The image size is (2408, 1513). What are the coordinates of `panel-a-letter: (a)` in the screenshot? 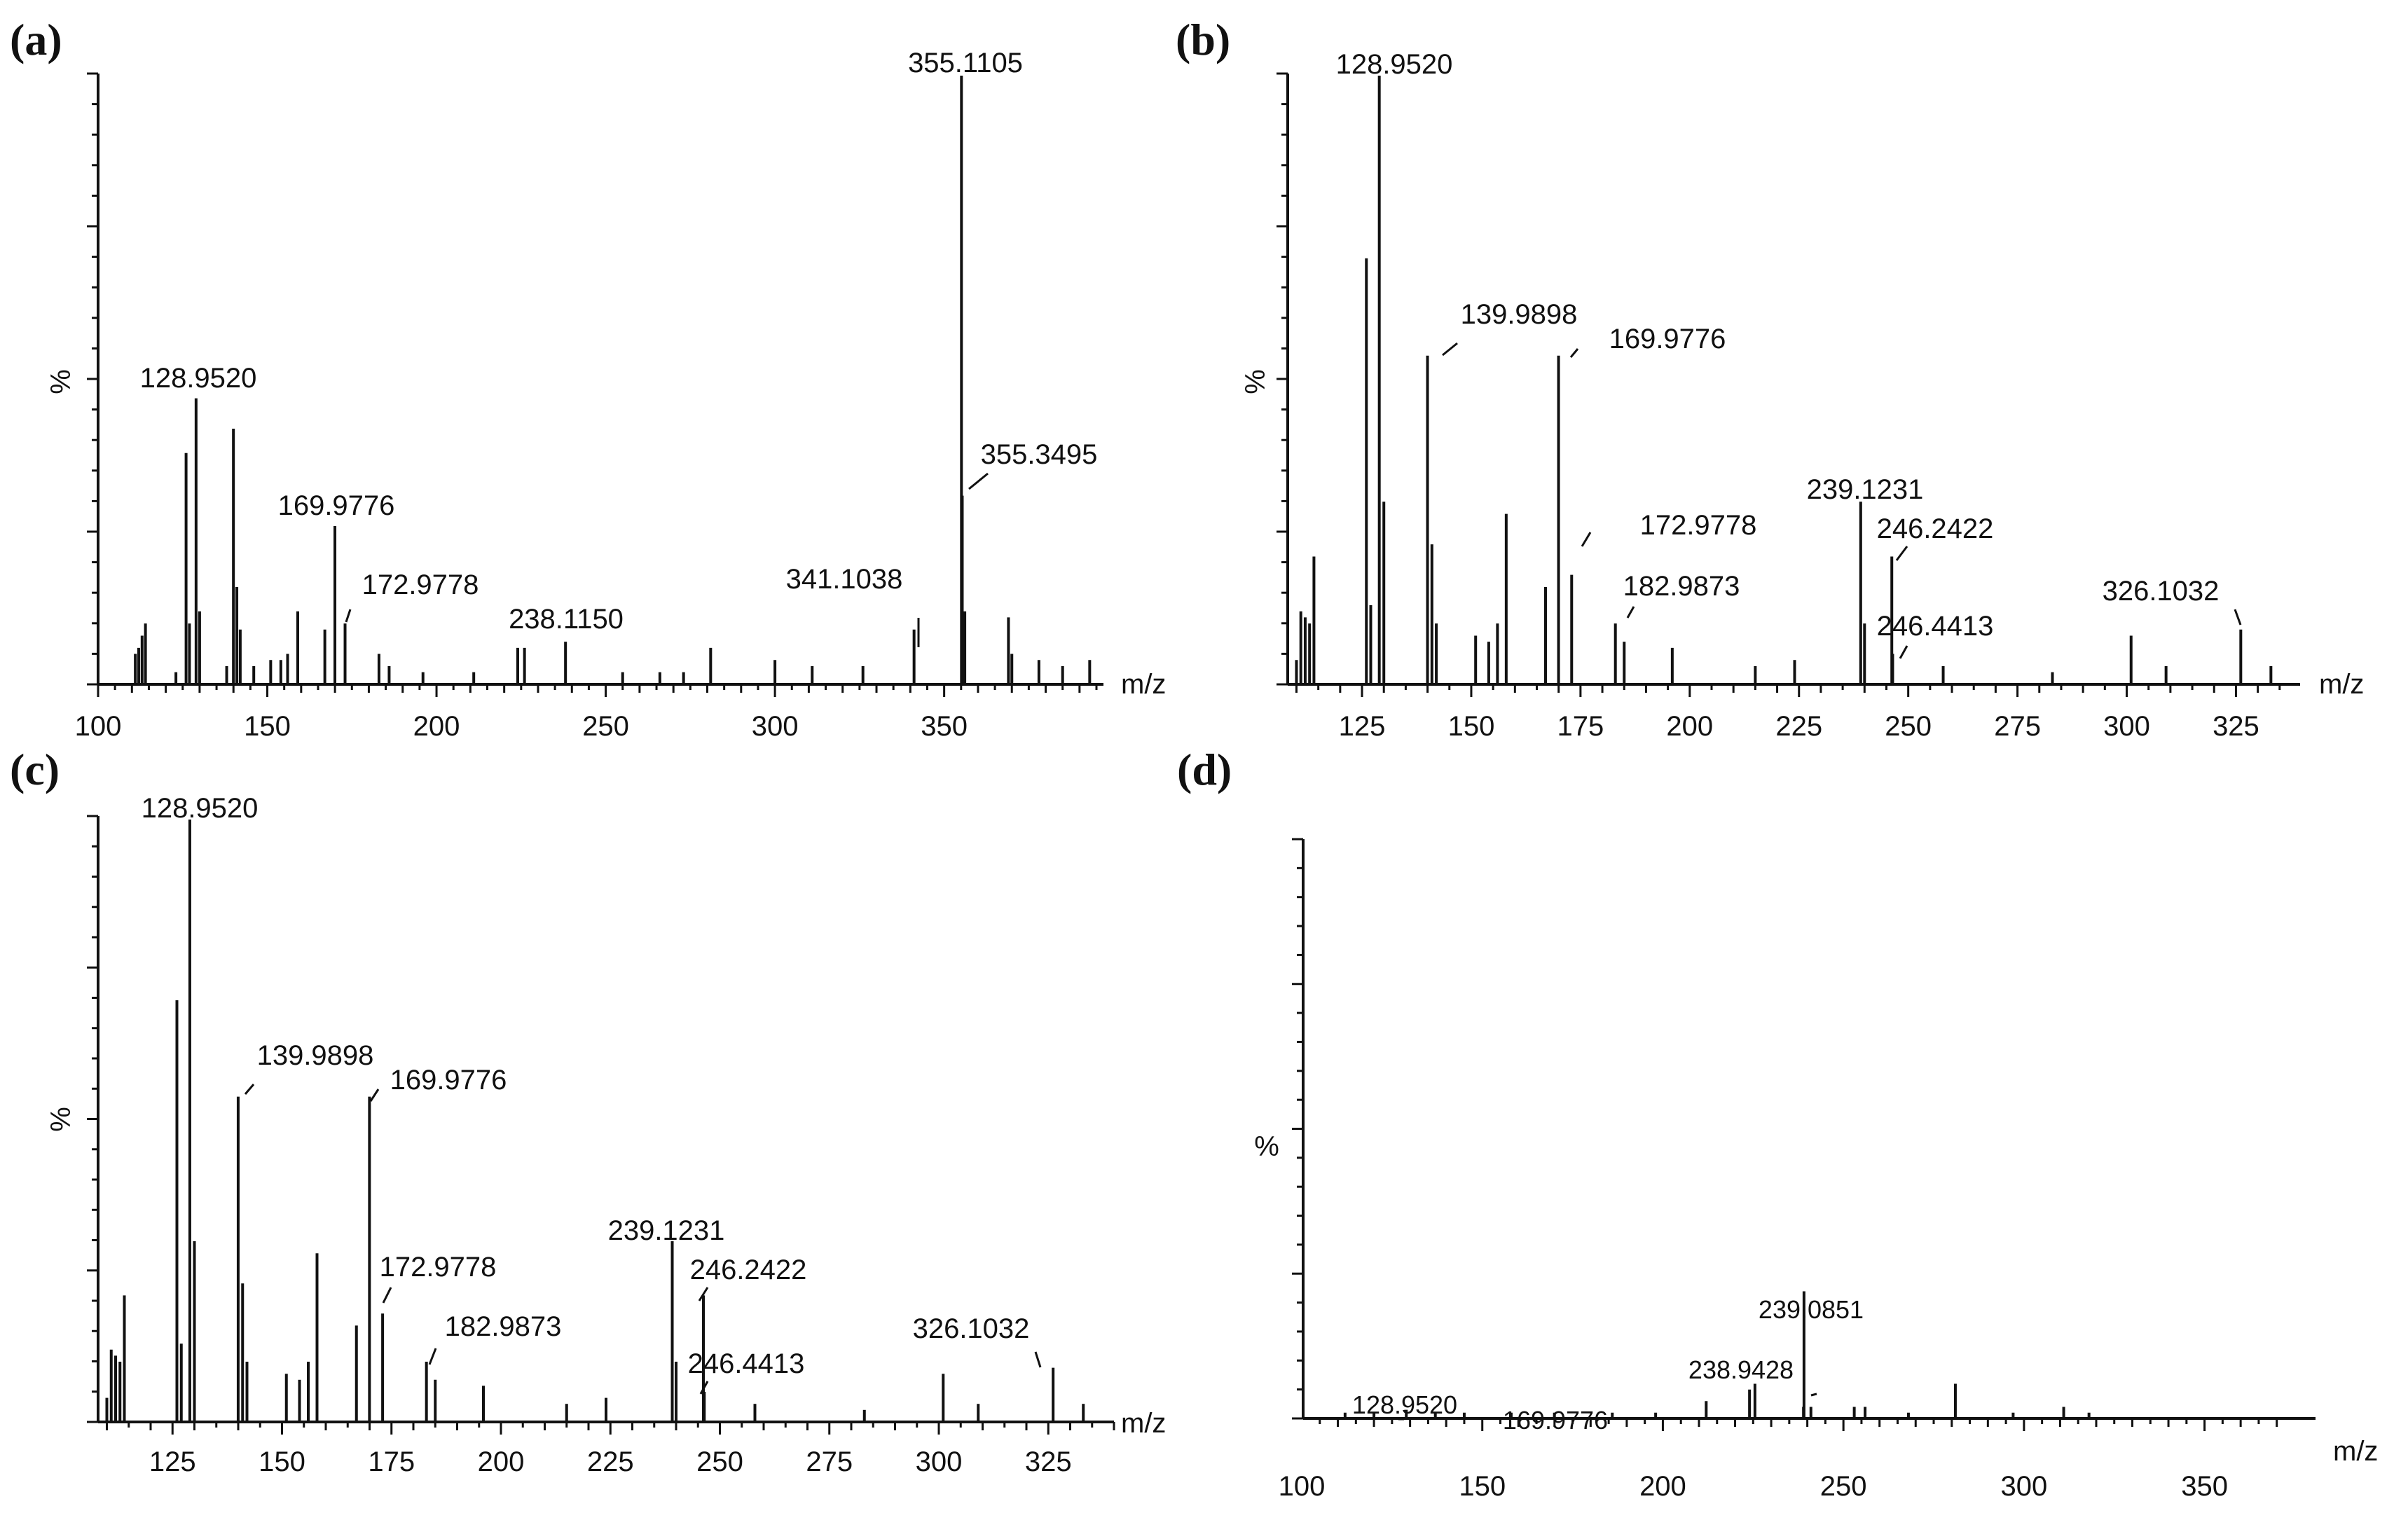 It's located at (36, 39).